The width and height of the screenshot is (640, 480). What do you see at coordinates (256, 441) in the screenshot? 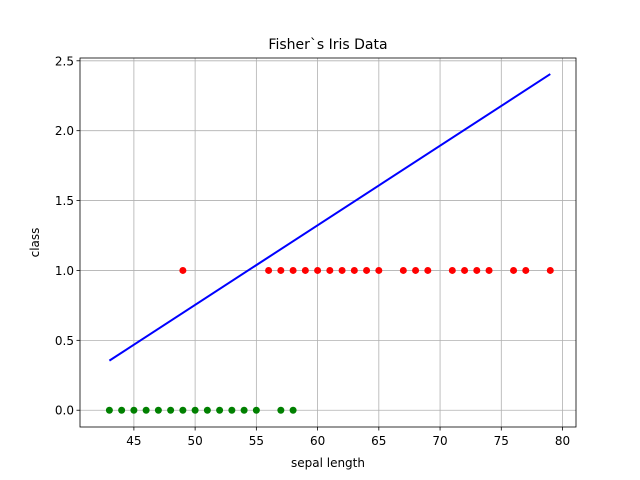
I see `x-tick-label: 55` at bounding box center [256, 441].